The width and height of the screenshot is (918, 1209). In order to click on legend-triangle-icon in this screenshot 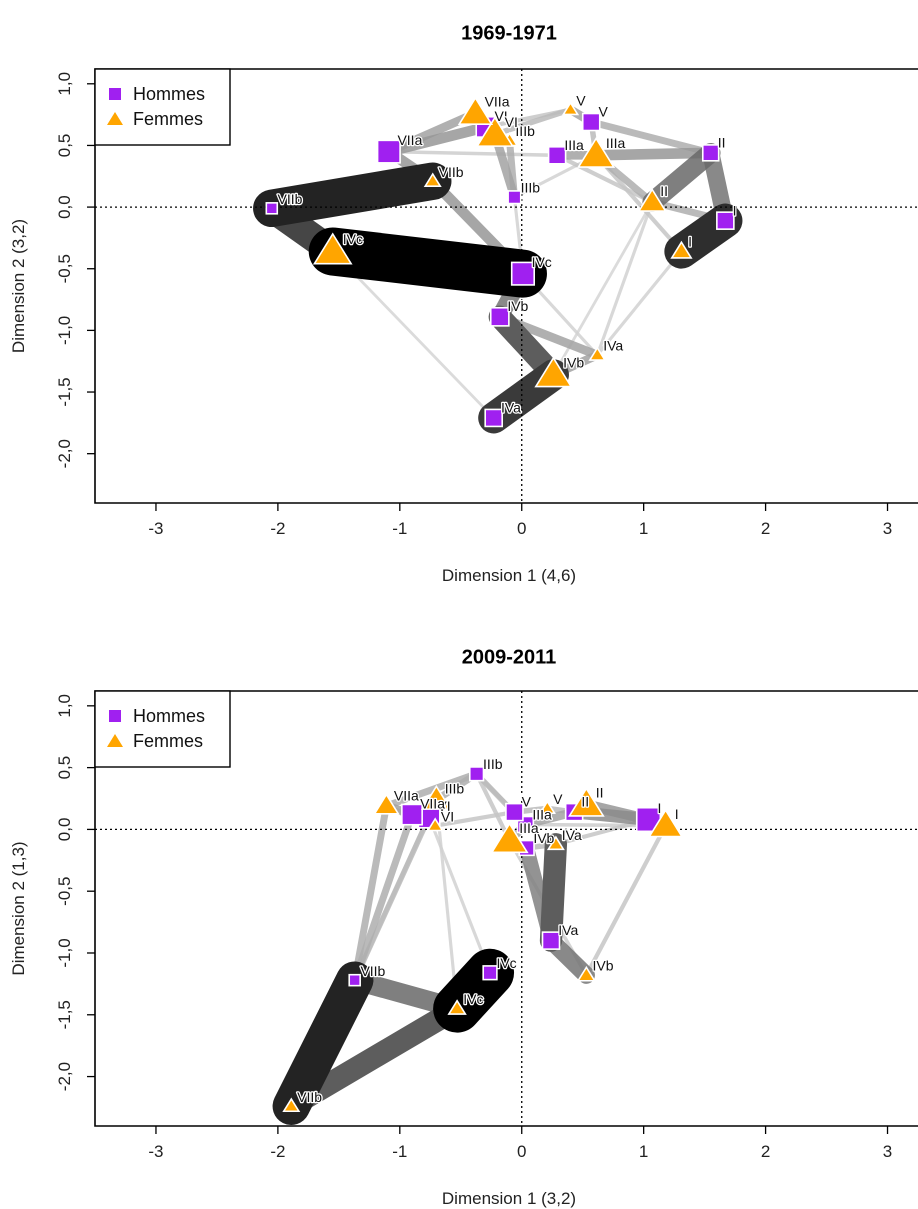, I will do `click(115, 740)`.